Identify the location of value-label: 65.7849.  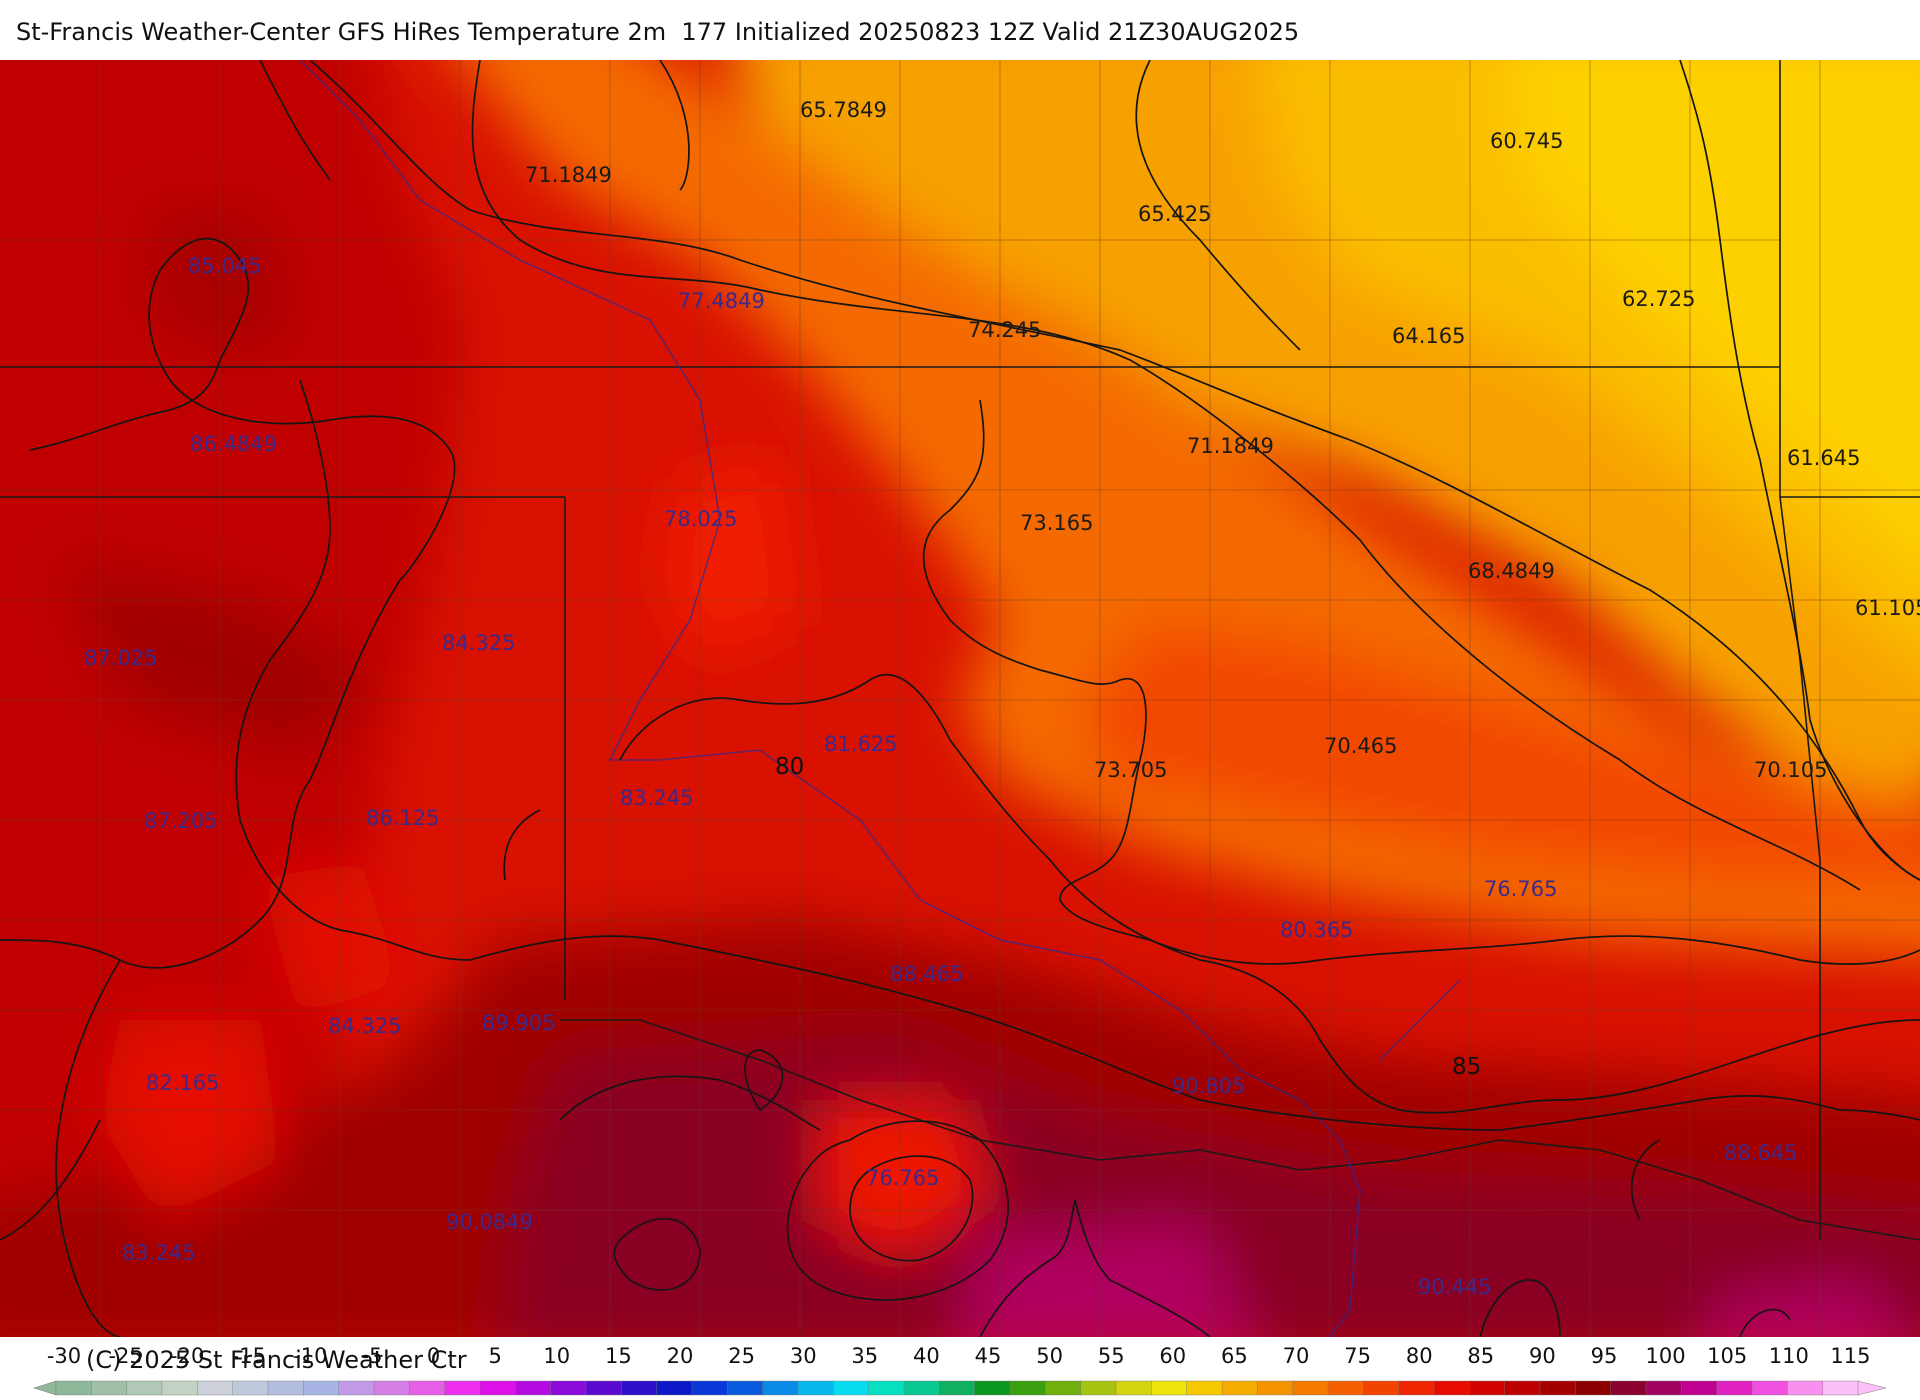
(843, 110).